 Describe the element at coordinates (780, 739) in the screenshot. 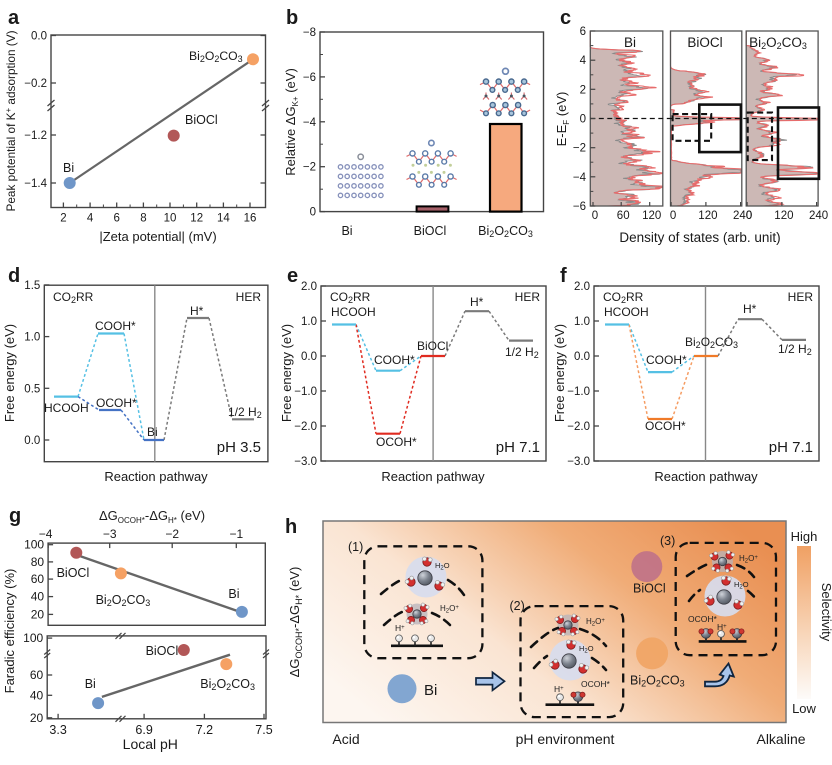

I see `svg-text: Alkaline` at that location.